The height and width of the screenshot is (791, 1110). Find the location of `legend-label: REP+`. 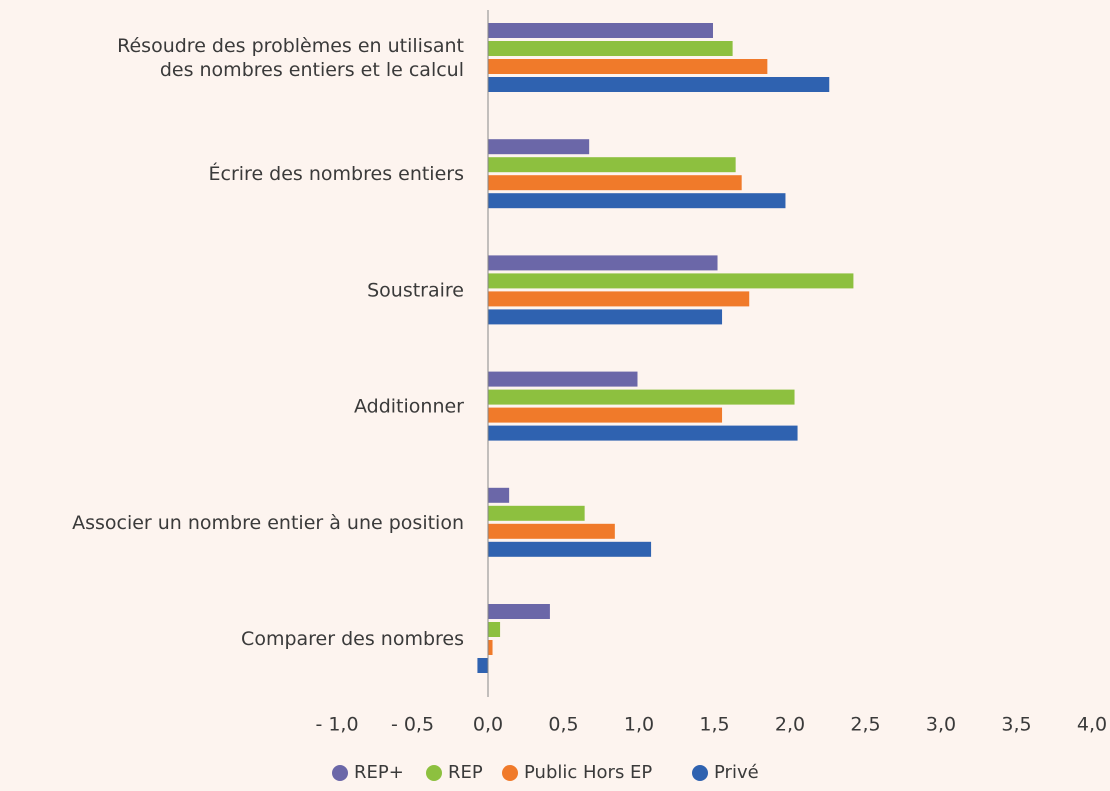

legend-label: REP+ is located at coordinates (379, 772).